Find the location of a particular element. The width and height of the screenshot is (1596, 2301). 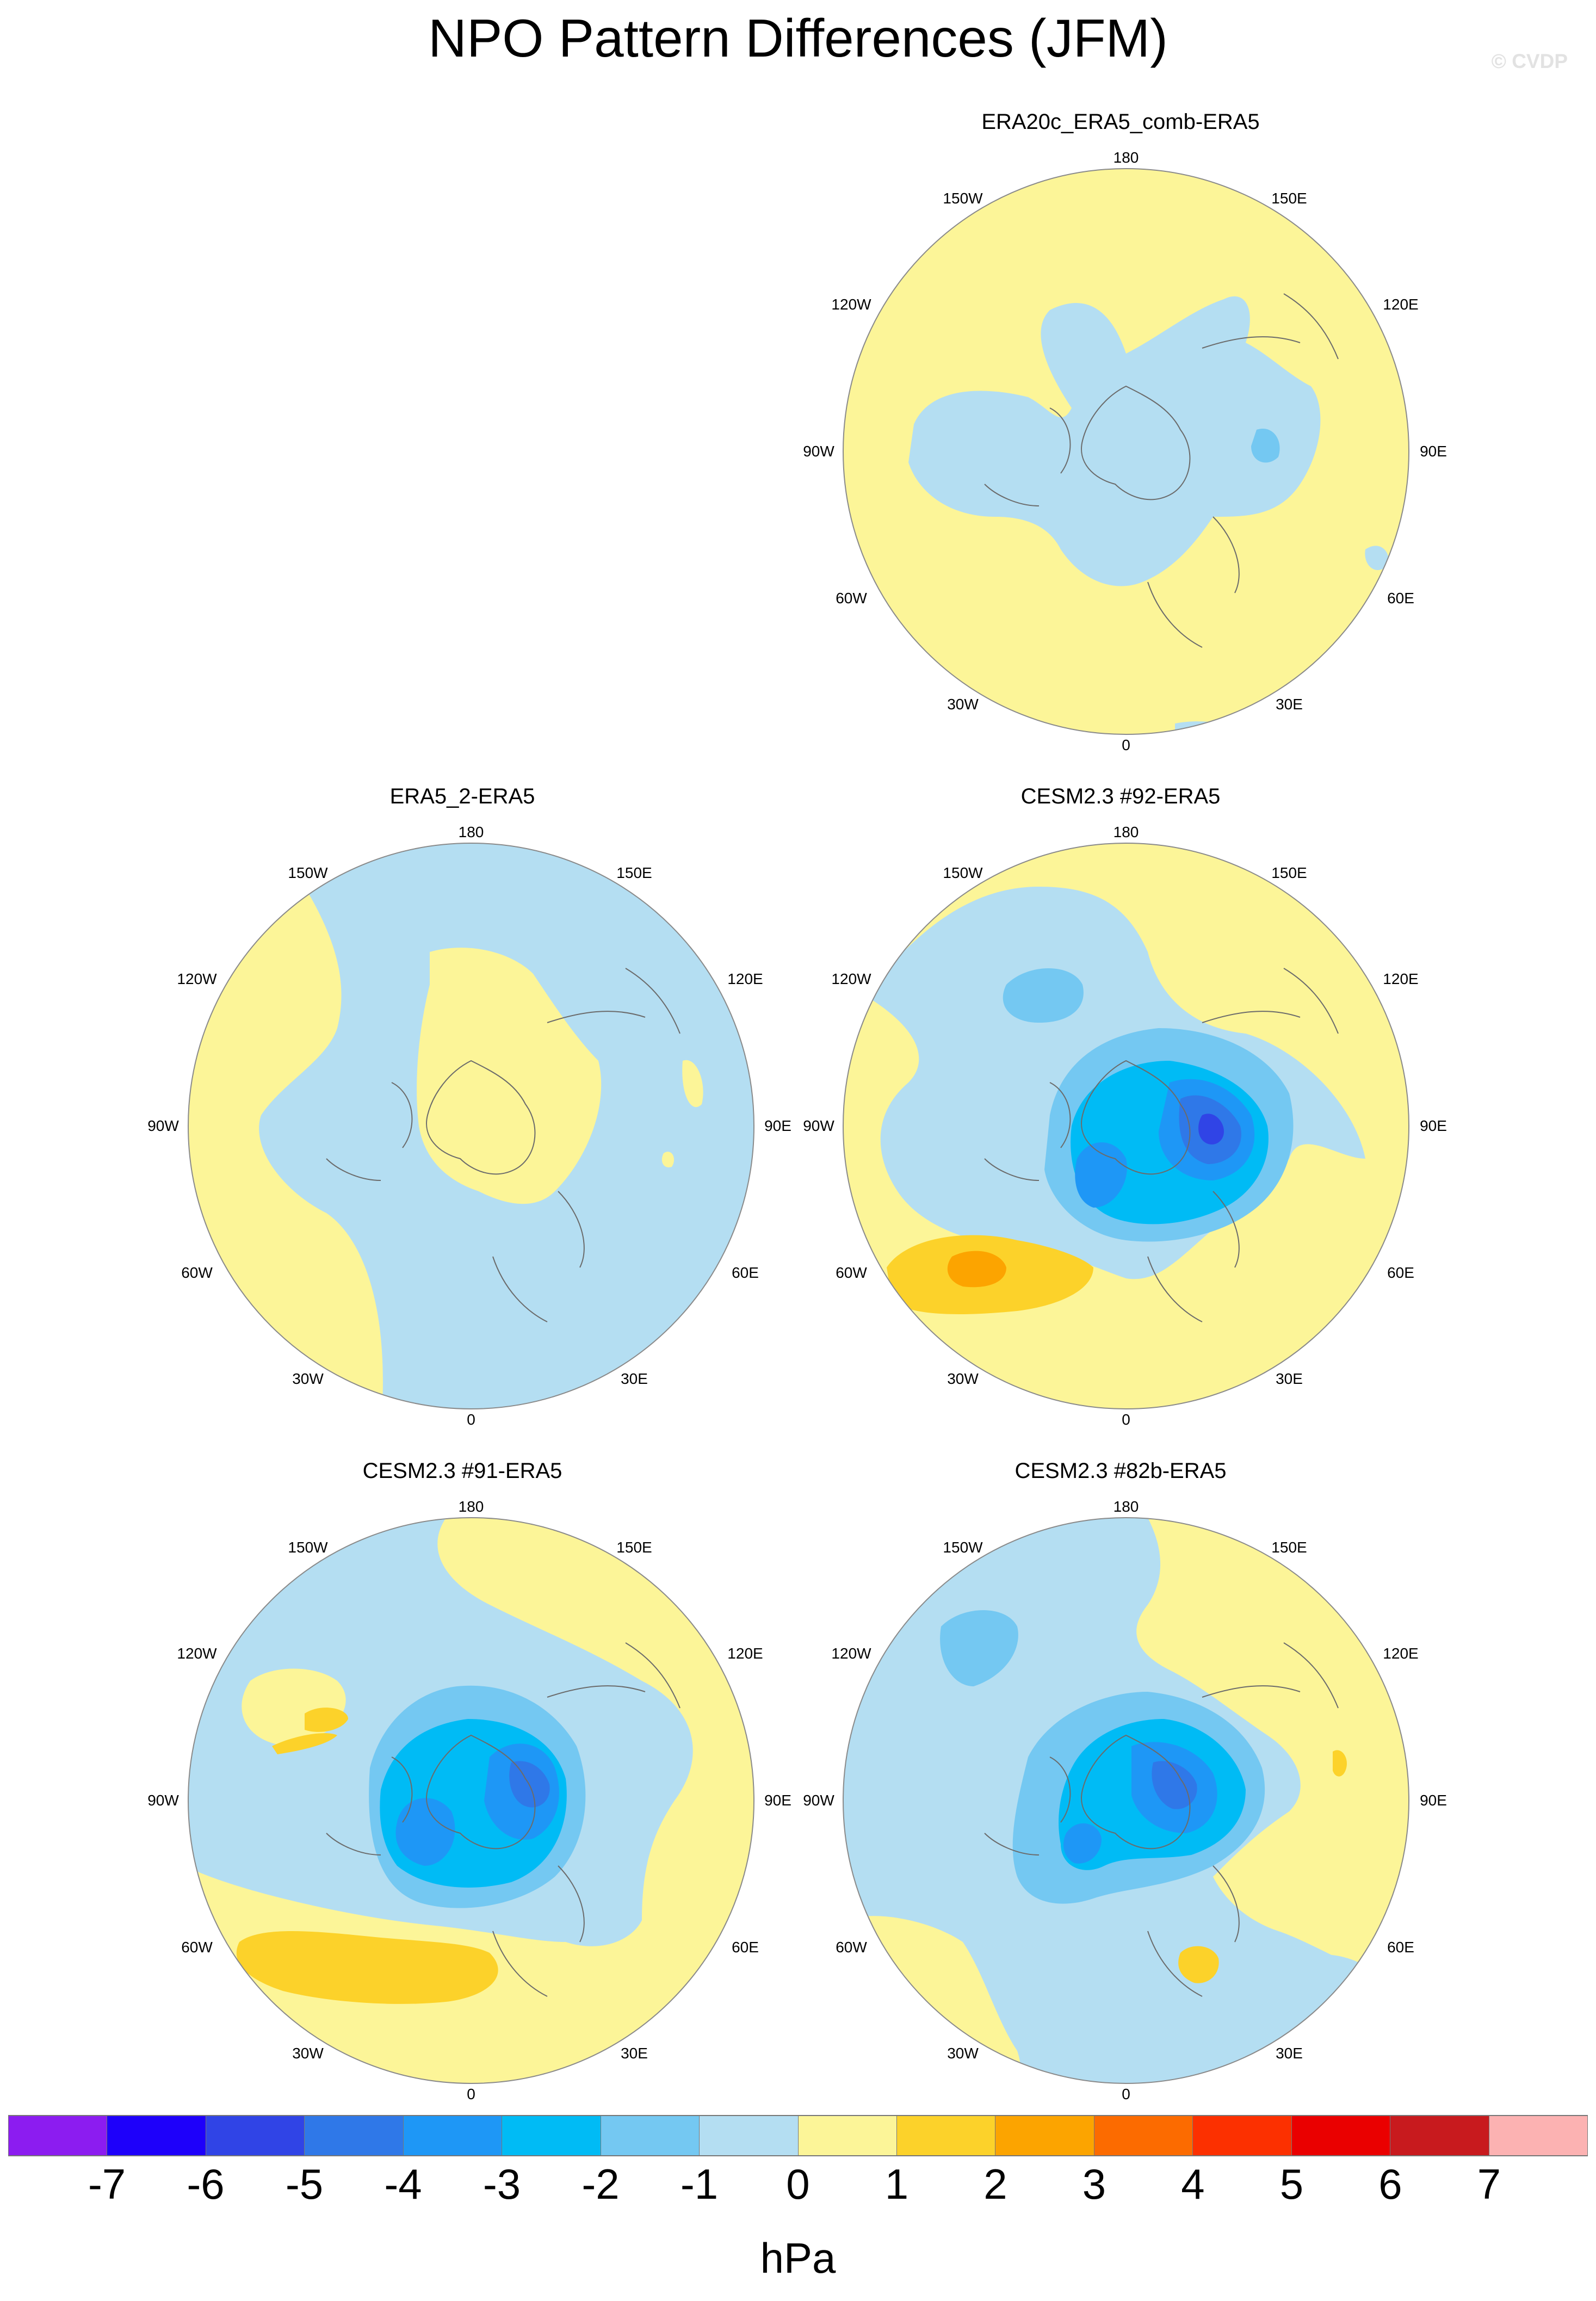

colorbar-tick-label: -2 is located at coordinates (601, 2184).